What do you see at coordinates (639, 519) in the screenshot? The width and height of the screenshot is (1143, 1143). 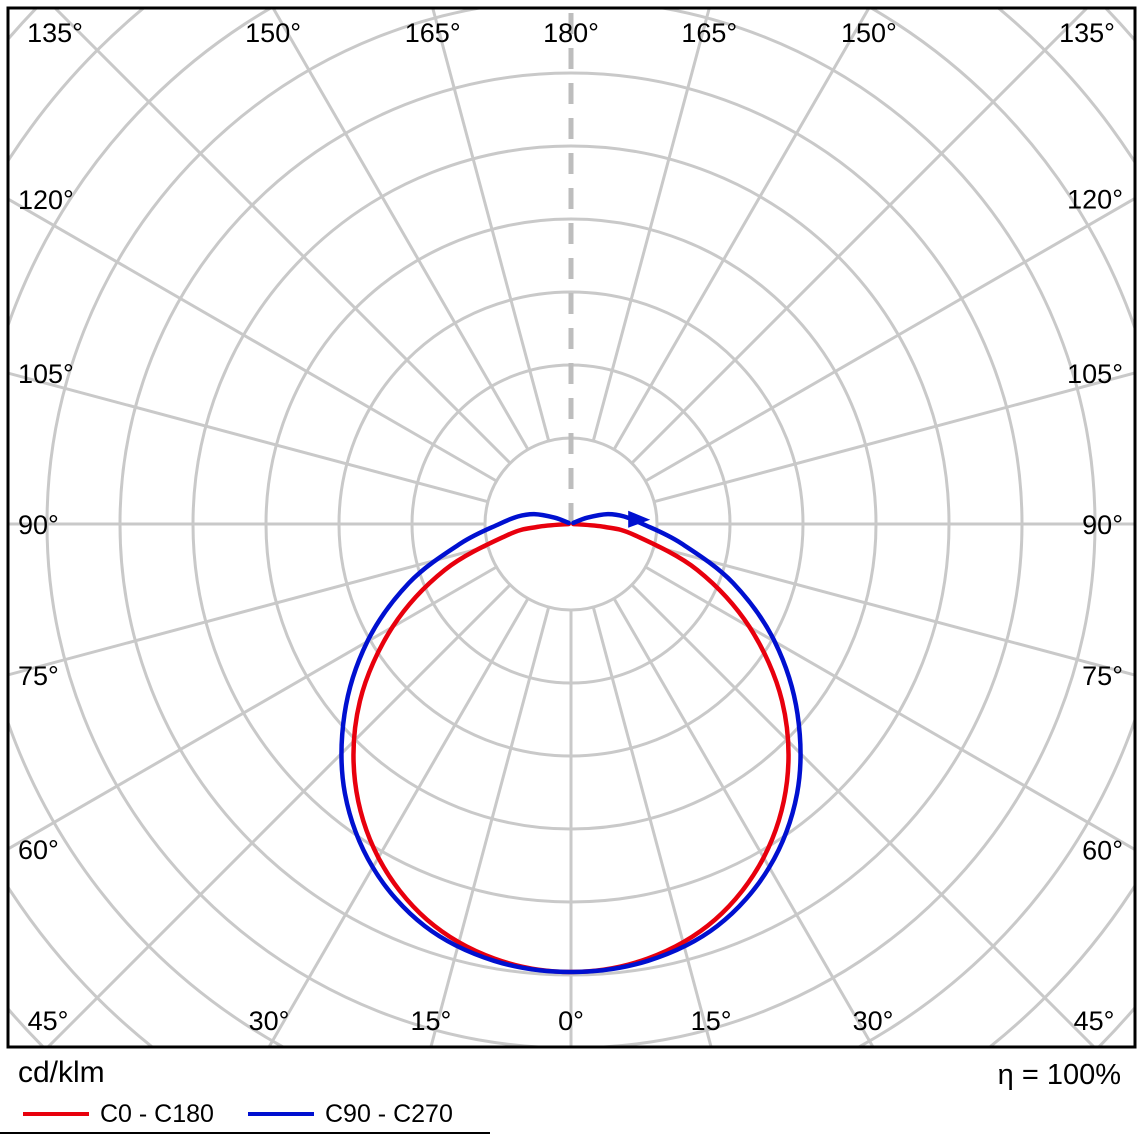 I see `direction-arrow-icon` at bounding box center [639, 519].